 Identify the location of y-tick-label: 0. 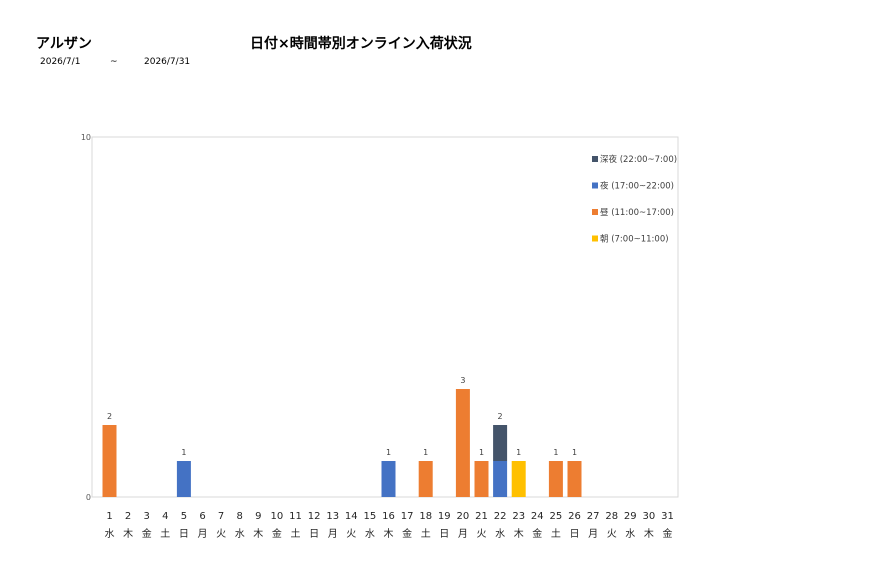
(88, 497).